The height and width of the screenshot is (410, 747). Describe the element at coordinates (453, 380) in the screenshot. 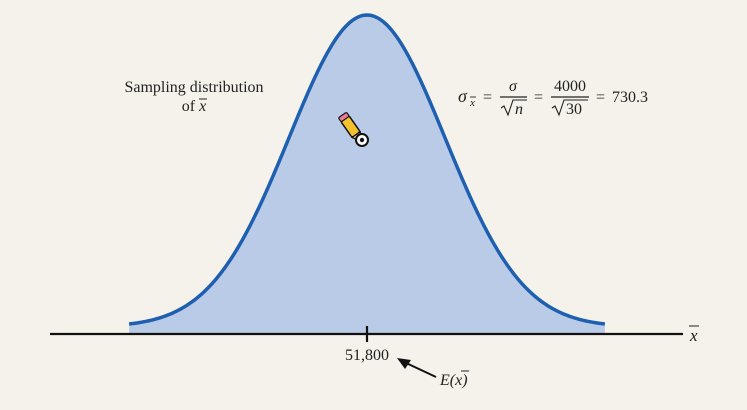

I see `expectation-label: E(x)` at that location.